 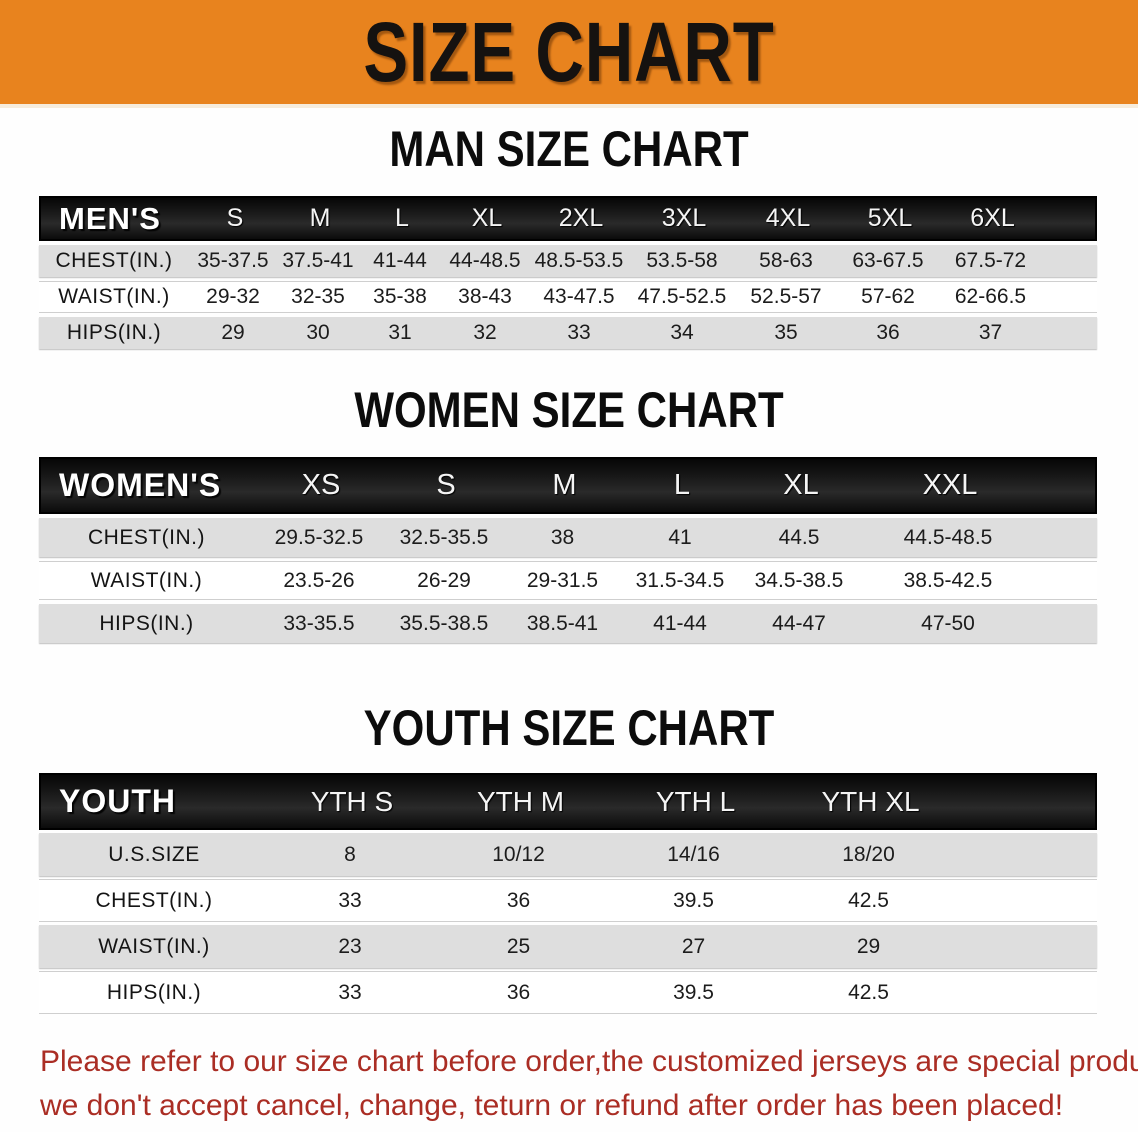 I want to click on cell-value: 48.5-53.5, so click(x=579, y=260).